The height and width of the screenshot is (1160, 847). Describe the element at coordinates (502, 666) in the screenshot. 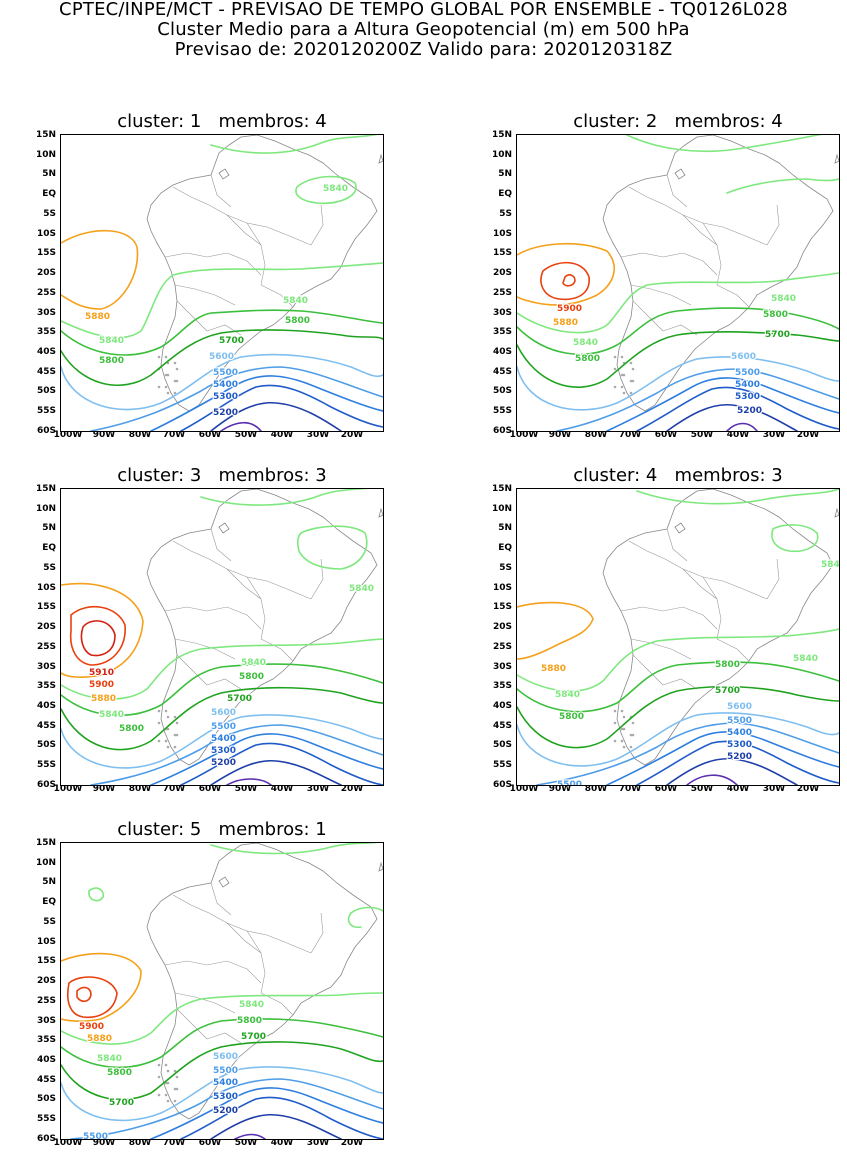

I see `latitude-tick-label: 30S` at that location.